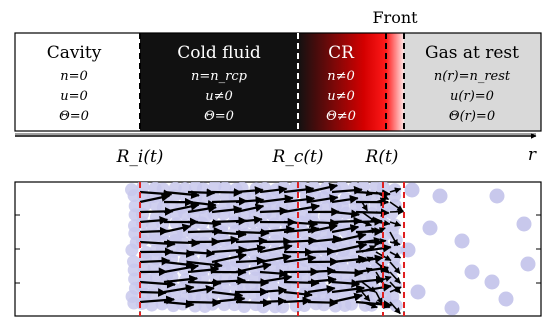 This screenshot has width=545, height=320. What do you see at coordinates (472, 116) in the screenshot?
I see `gas-line-3: Θ(r)=0` at bounding box center [472, 116].